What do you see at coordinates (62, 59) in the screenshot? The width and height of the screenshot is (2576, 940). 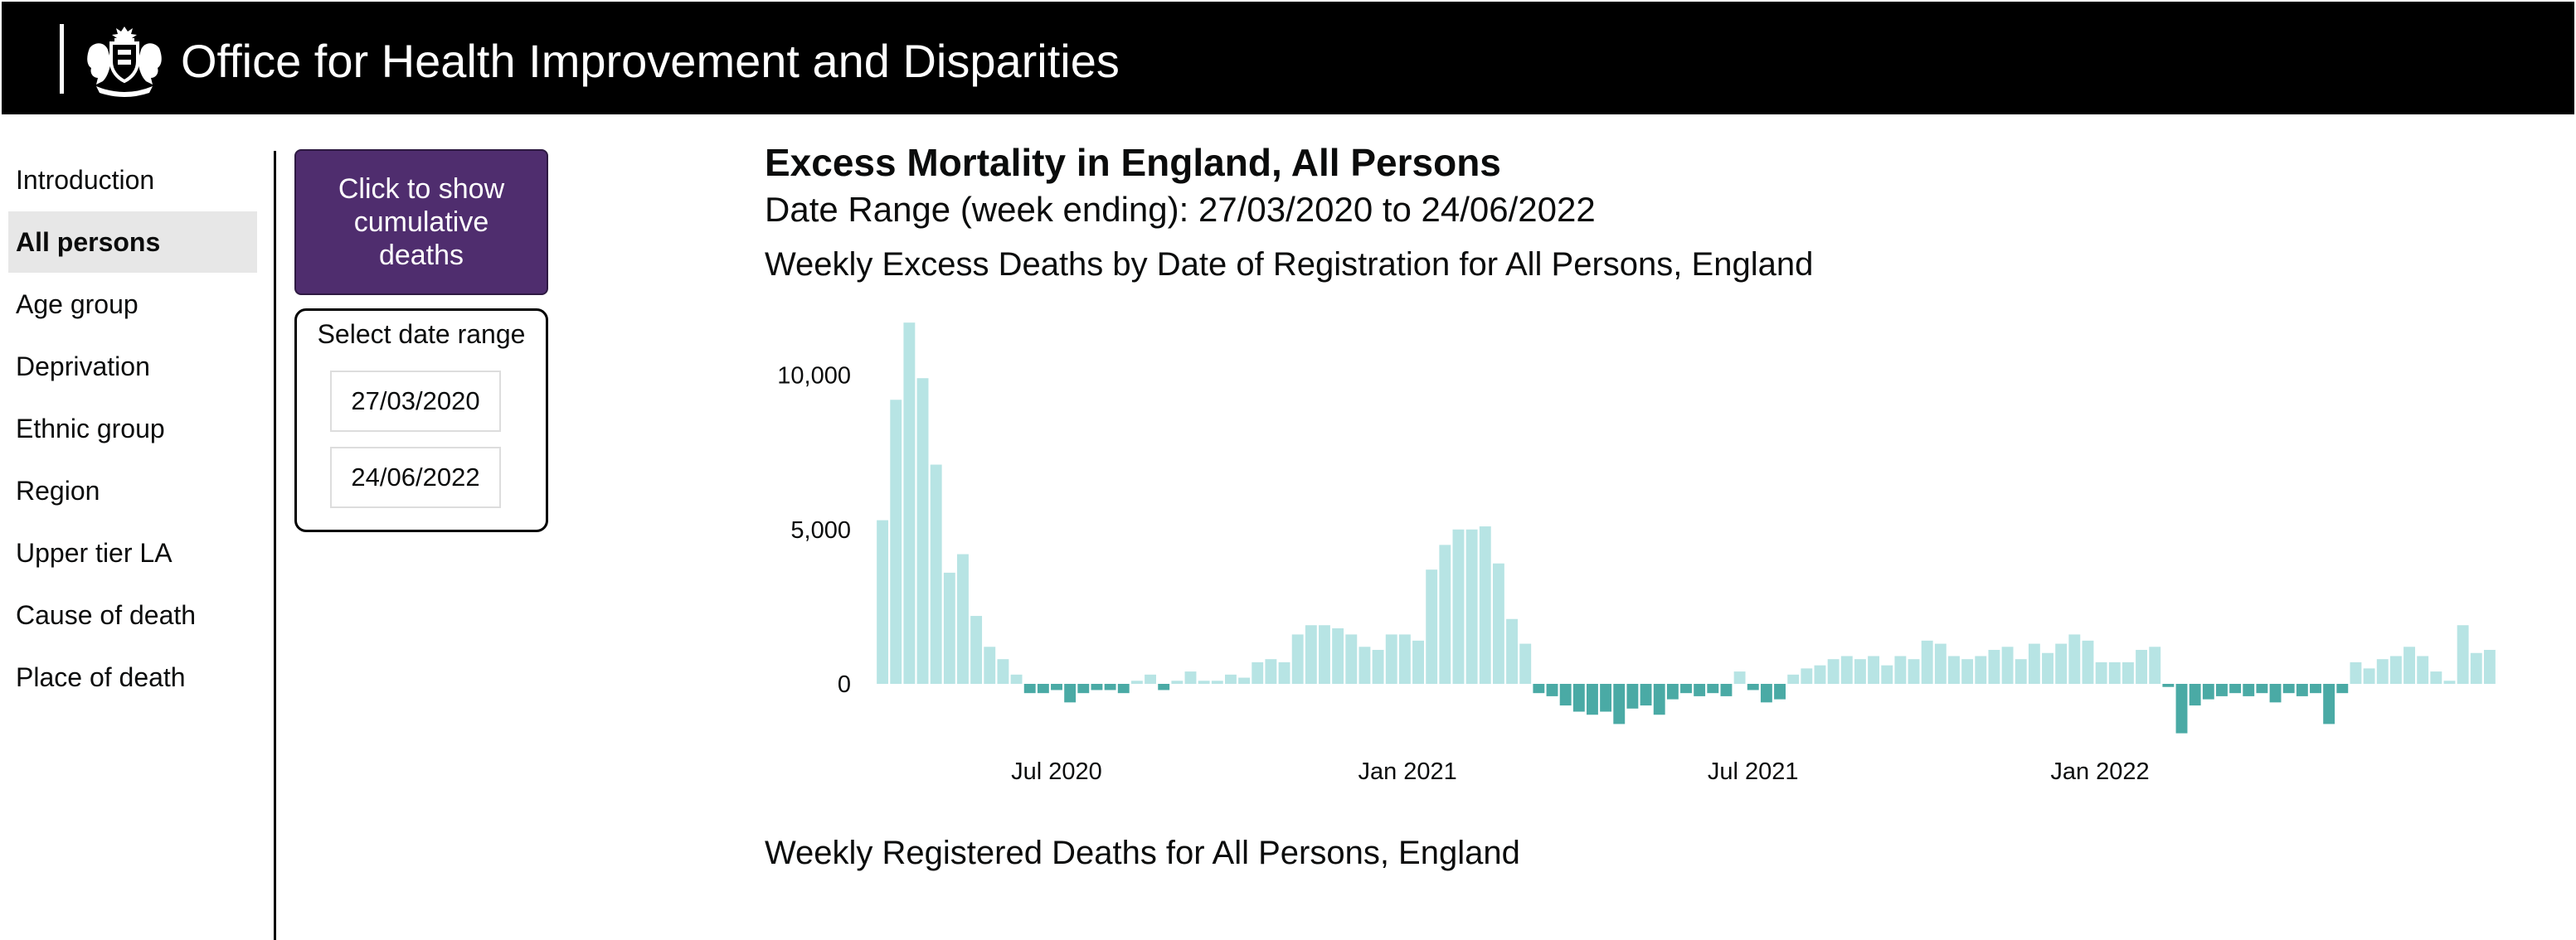 I see `header-divider` at bounding box center [62, 59].